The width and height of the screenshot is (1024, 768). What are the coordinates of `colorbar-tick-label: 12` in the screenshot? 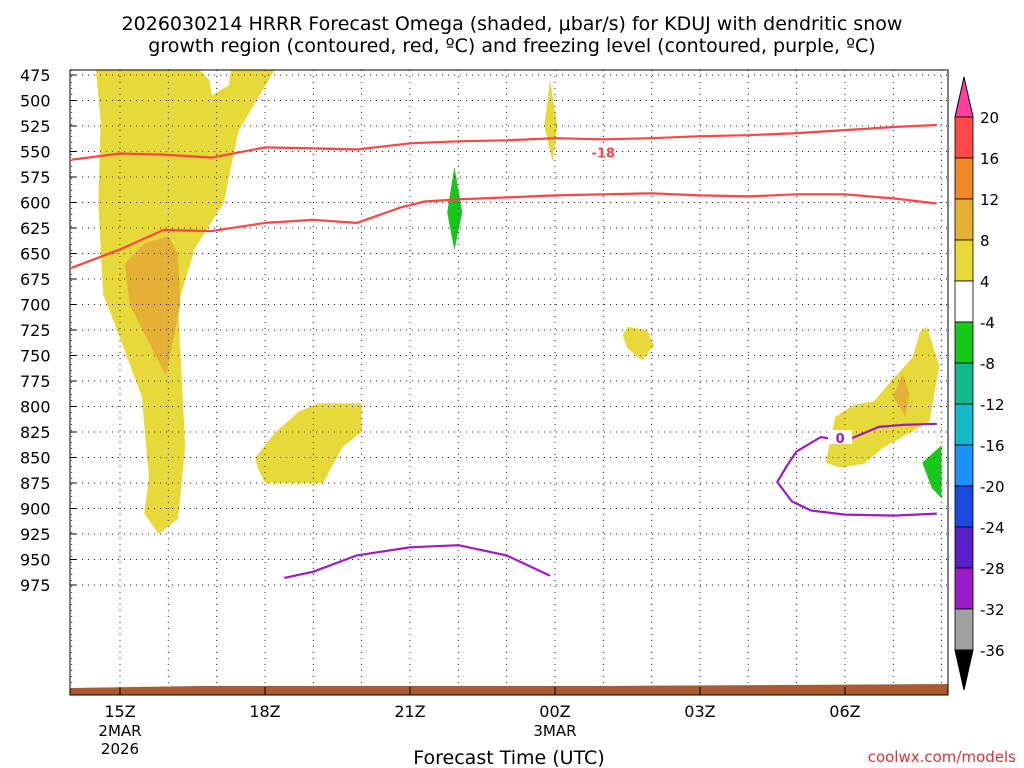 It's located at (989, 200).